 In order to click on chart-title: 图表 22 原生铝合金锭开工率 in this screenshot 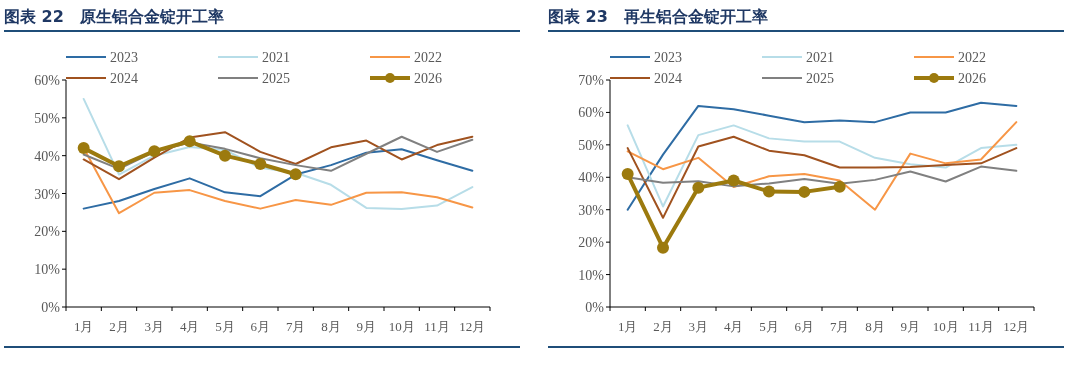, I will do `click(262, 18)`.